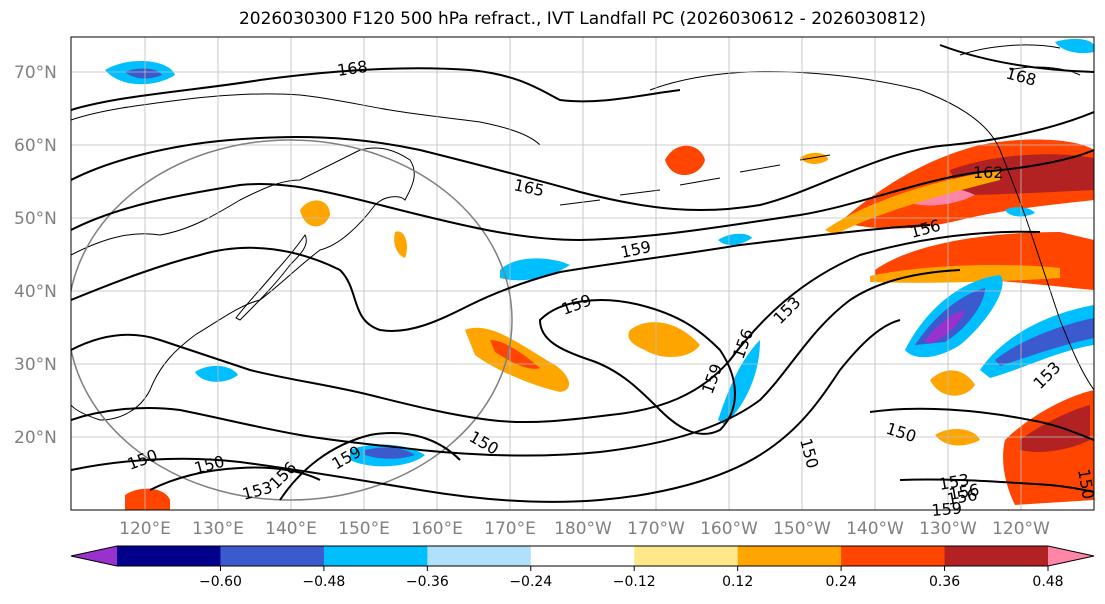 Image resolution: width=1105 pixels, height=604 pixels. I want to click on colorbar-tick-label: 0.36, so click(944, 582).